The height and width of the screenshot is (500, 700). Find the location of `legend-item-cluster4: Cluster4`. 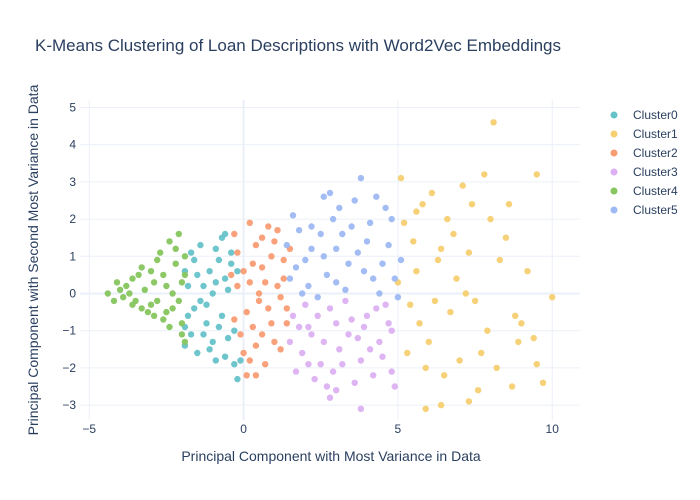

legend-item-cluster4: Cluster4 is located at coordinates (644, 191).